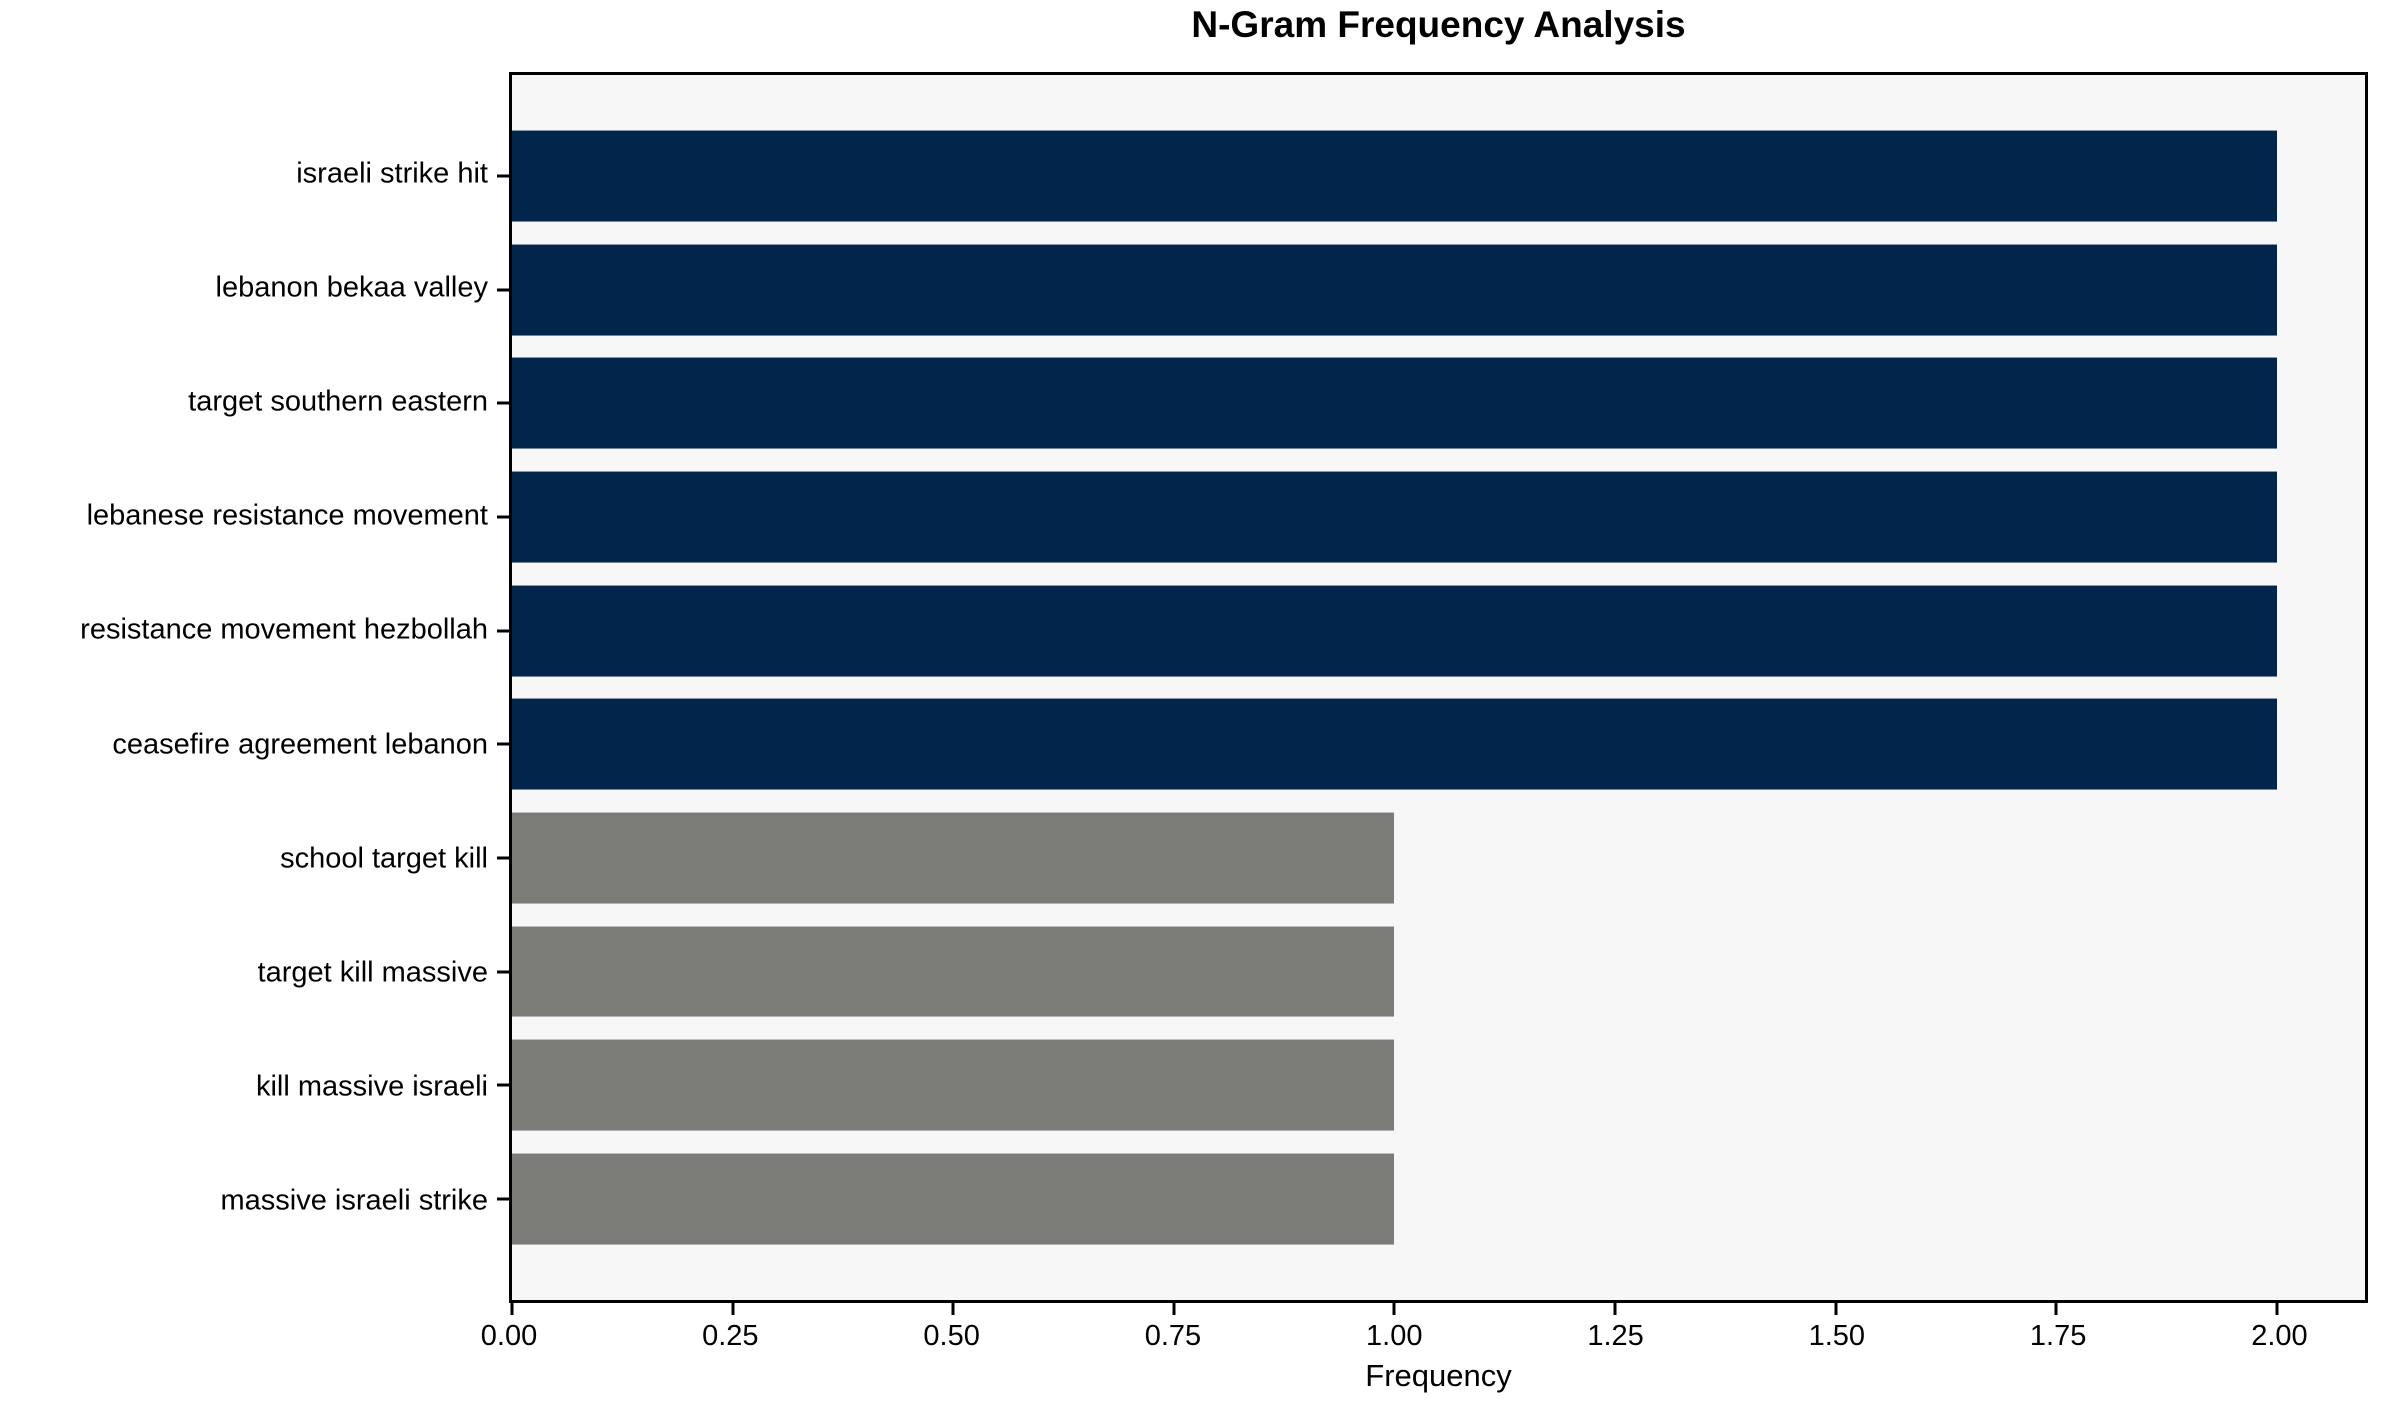  Describe the element at coordinates (1394, 403) in the screenshot. I see `bar-target-southern-eastern` at that location.